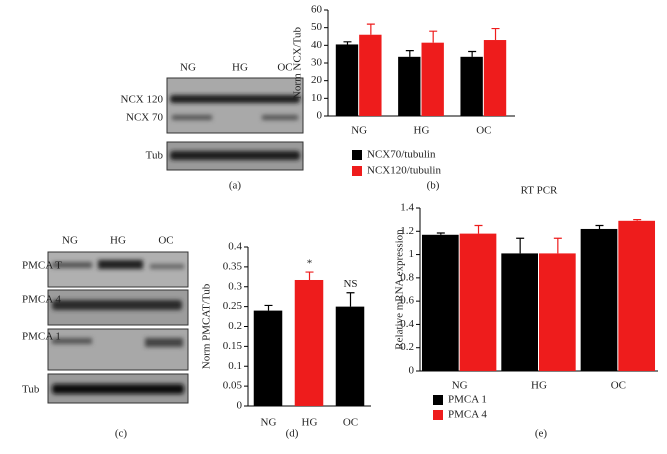 The width and height of the screenshot is (667, 454). Describe the element at coordinates (233, 266) in the screenshot. I see `y-tick-label: 0.35` at that location.